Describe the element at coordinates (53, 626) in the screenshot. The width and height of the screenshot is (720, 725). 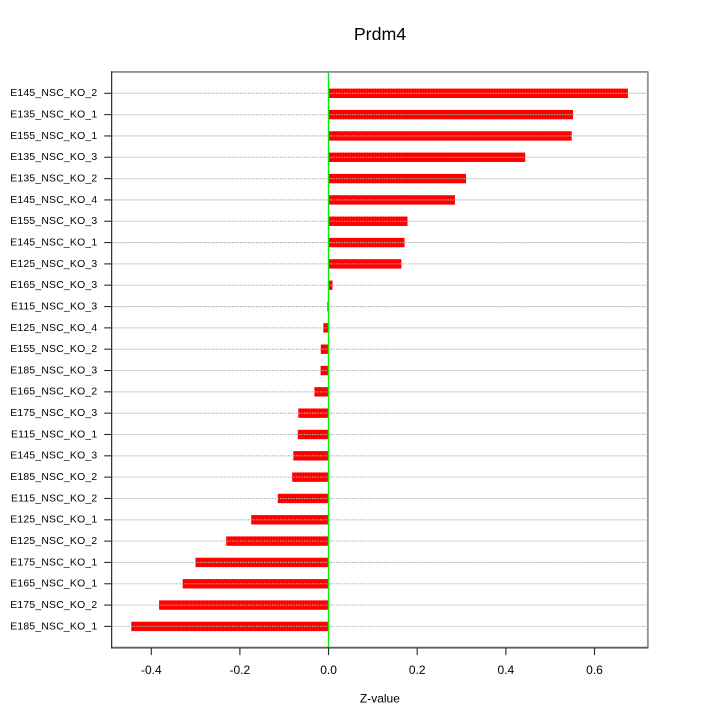
I see `svg-text: E185_NSC_KO_1` at that location.